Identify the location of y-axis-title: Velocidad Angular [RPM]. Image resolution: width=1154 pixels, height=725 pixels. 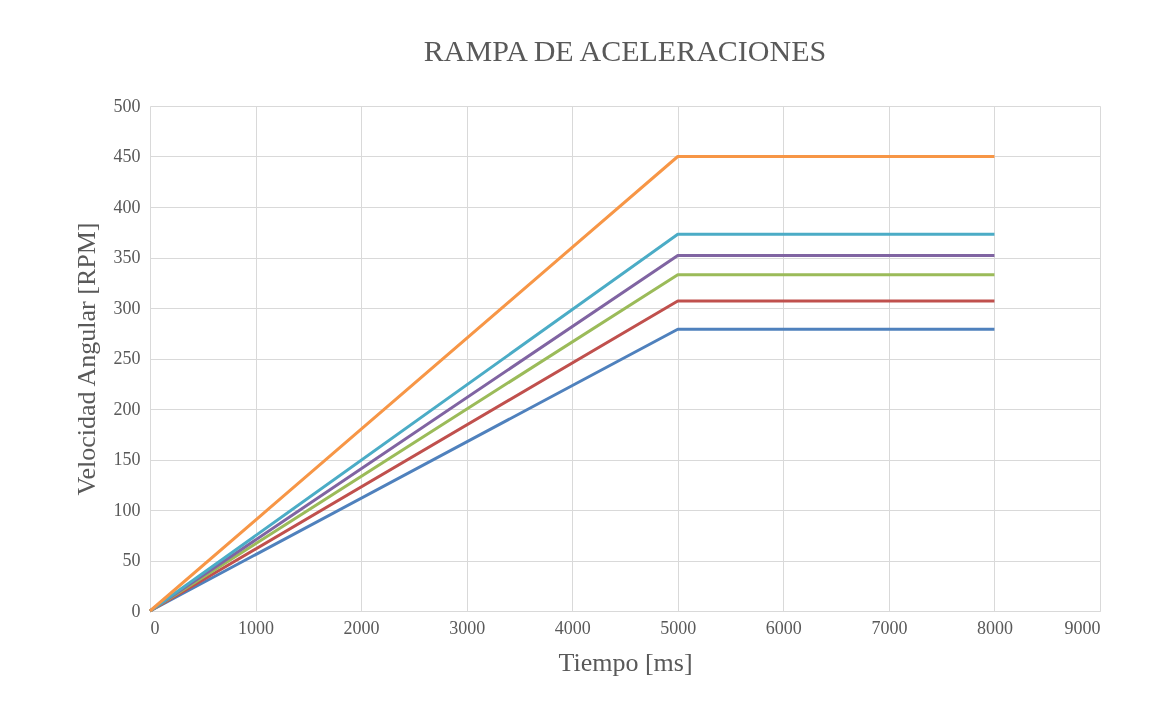
(86, 359).